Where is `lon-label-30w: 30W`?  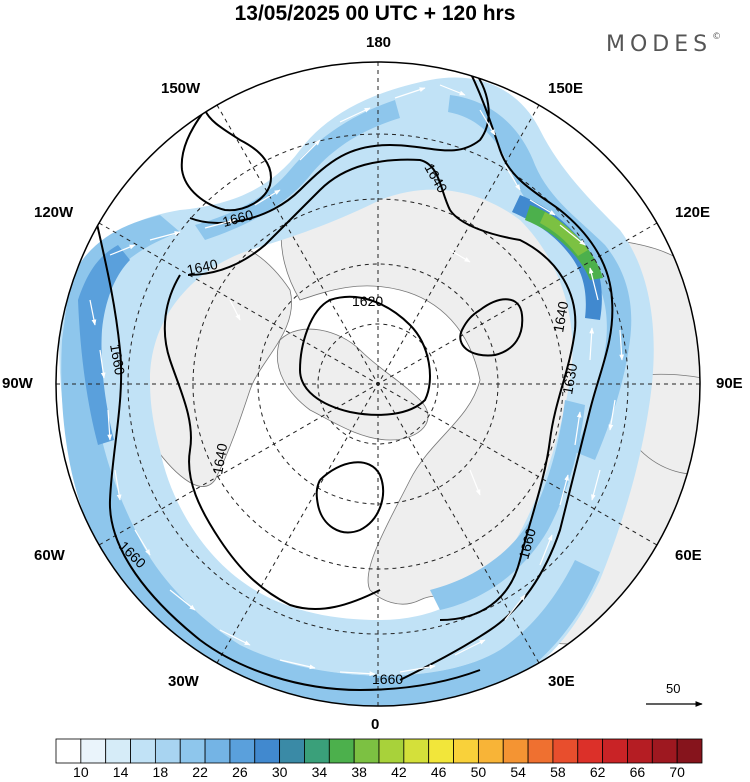 lon-label-30w: 30W is located at coordinates (183, 681).